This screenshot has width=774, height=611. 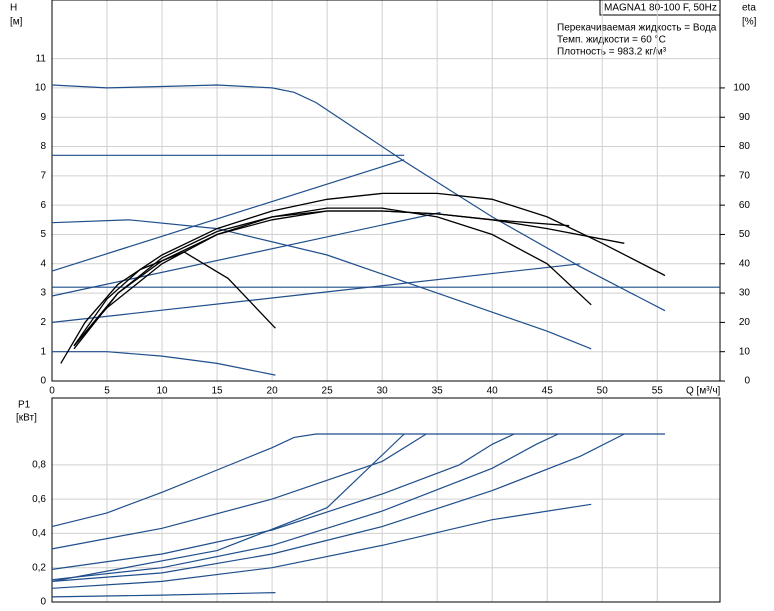 I want to click on x-tick-label: 55, so click(x=658, y=391).